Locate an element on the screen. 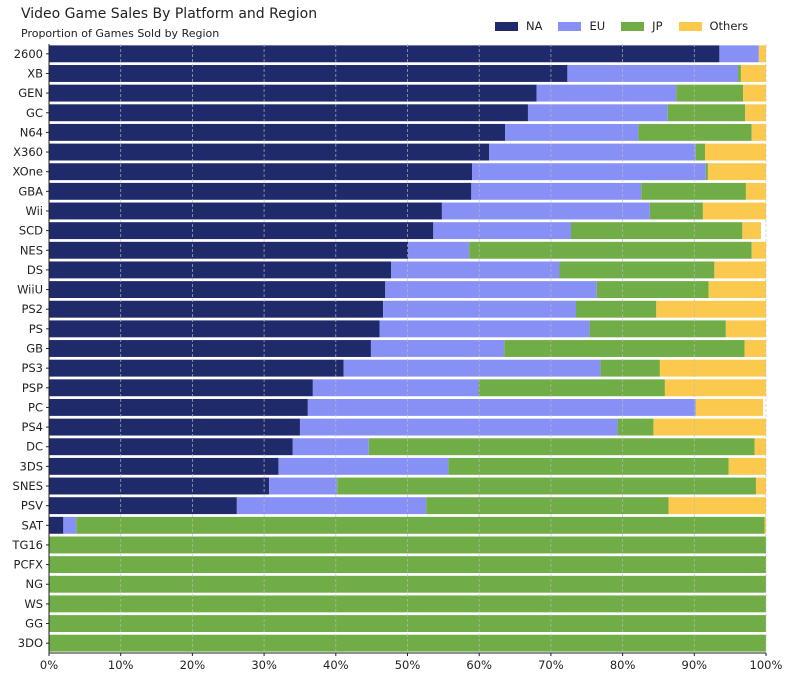 This screenshot has height=683, width=791. y-tick-label-ps4: PS4 is located at coordinates (32, 427).